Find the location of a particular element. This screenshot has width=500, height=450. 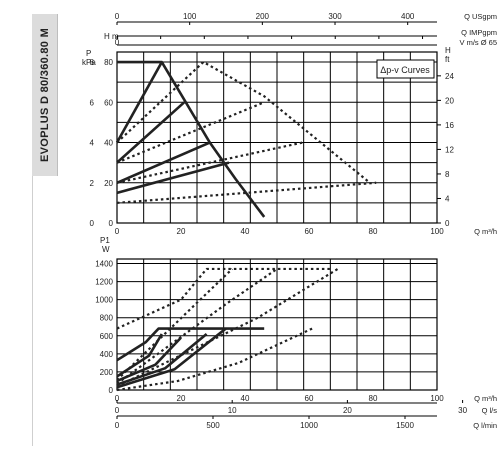

y-tick-label-w: 400 is located at coordinates (107, 354).